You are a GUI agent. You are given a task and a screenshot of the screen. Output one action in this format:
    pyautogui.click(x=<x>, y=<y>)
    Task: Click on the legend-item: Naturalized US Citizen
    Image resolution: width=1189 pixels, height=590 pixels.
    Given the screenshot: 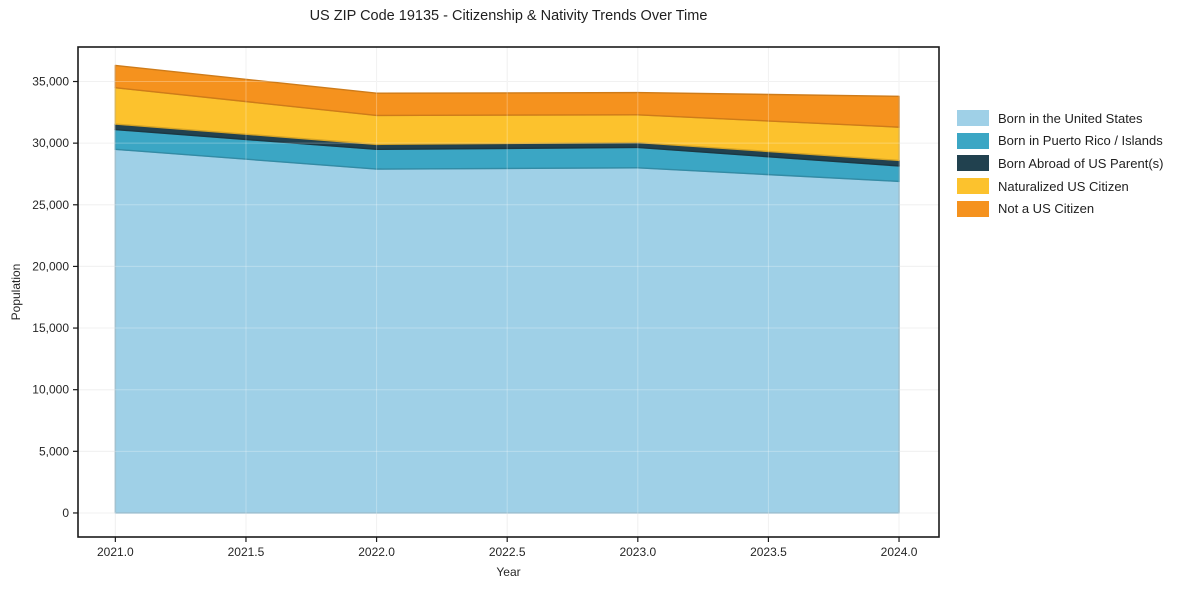 What is the action you would take?
    pyautogui.click(x=1060, y=186)
    